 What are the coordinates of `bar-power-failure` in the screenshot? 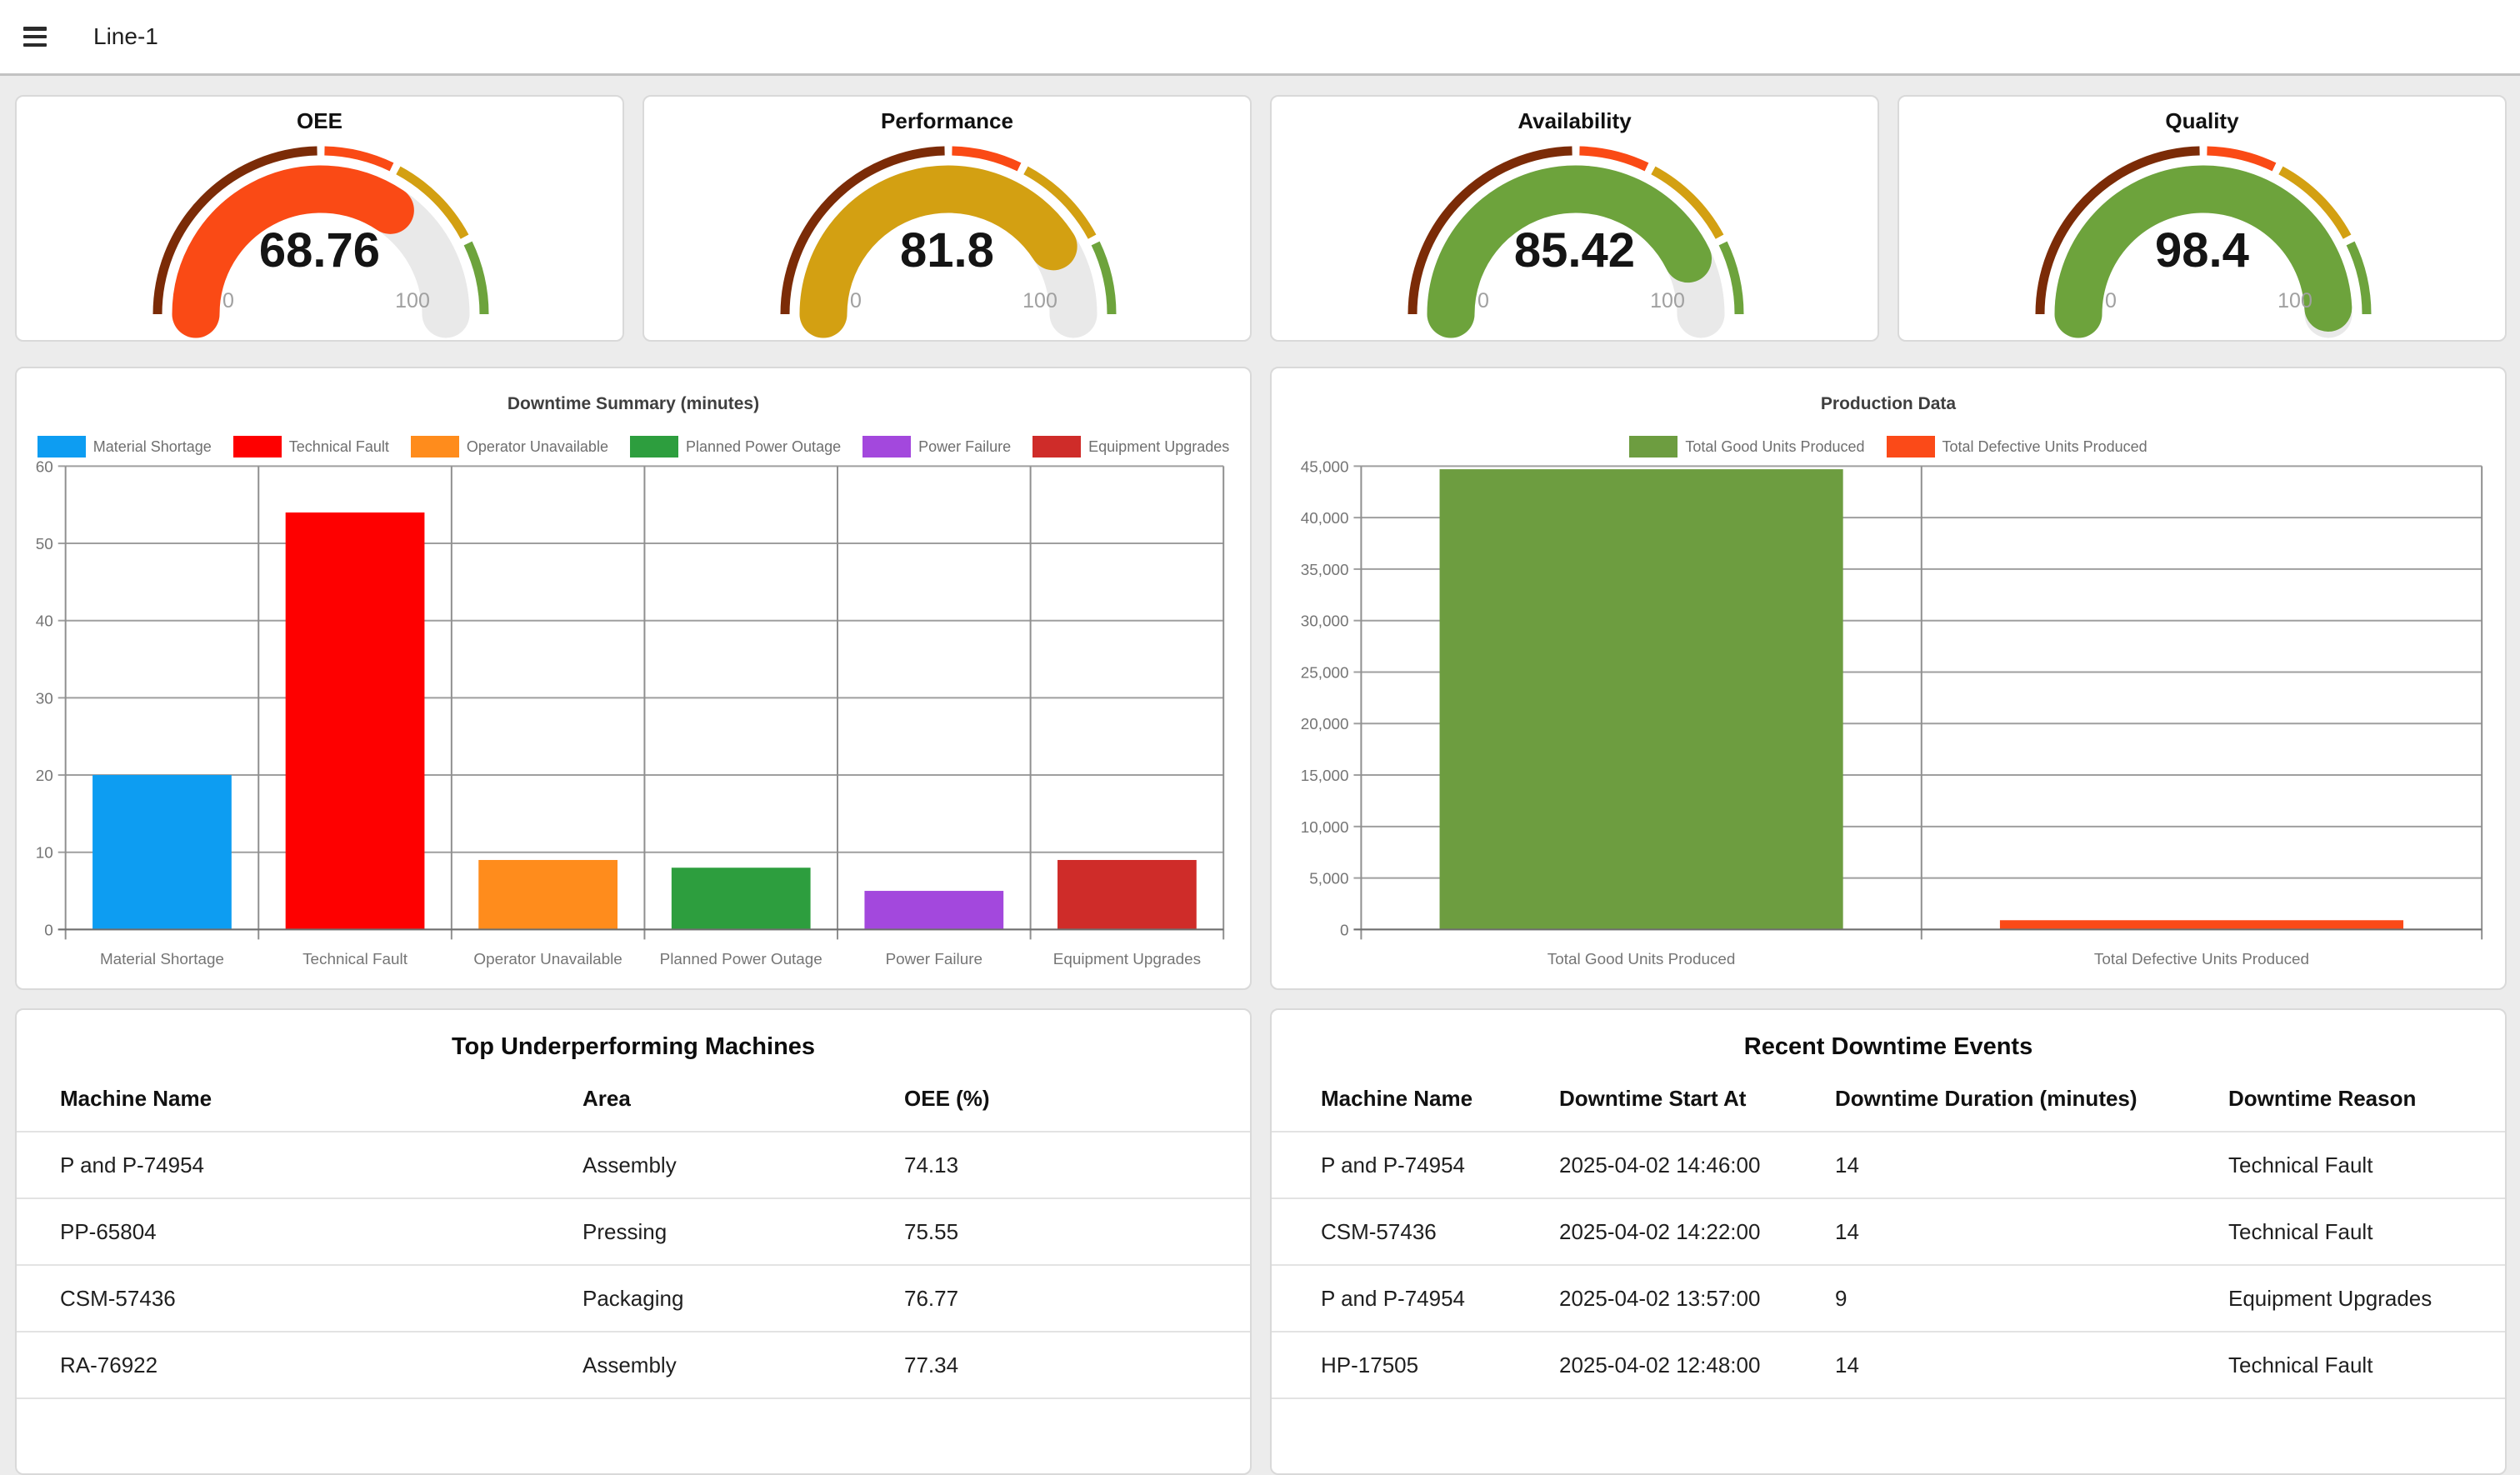 It's located at (934, 910).